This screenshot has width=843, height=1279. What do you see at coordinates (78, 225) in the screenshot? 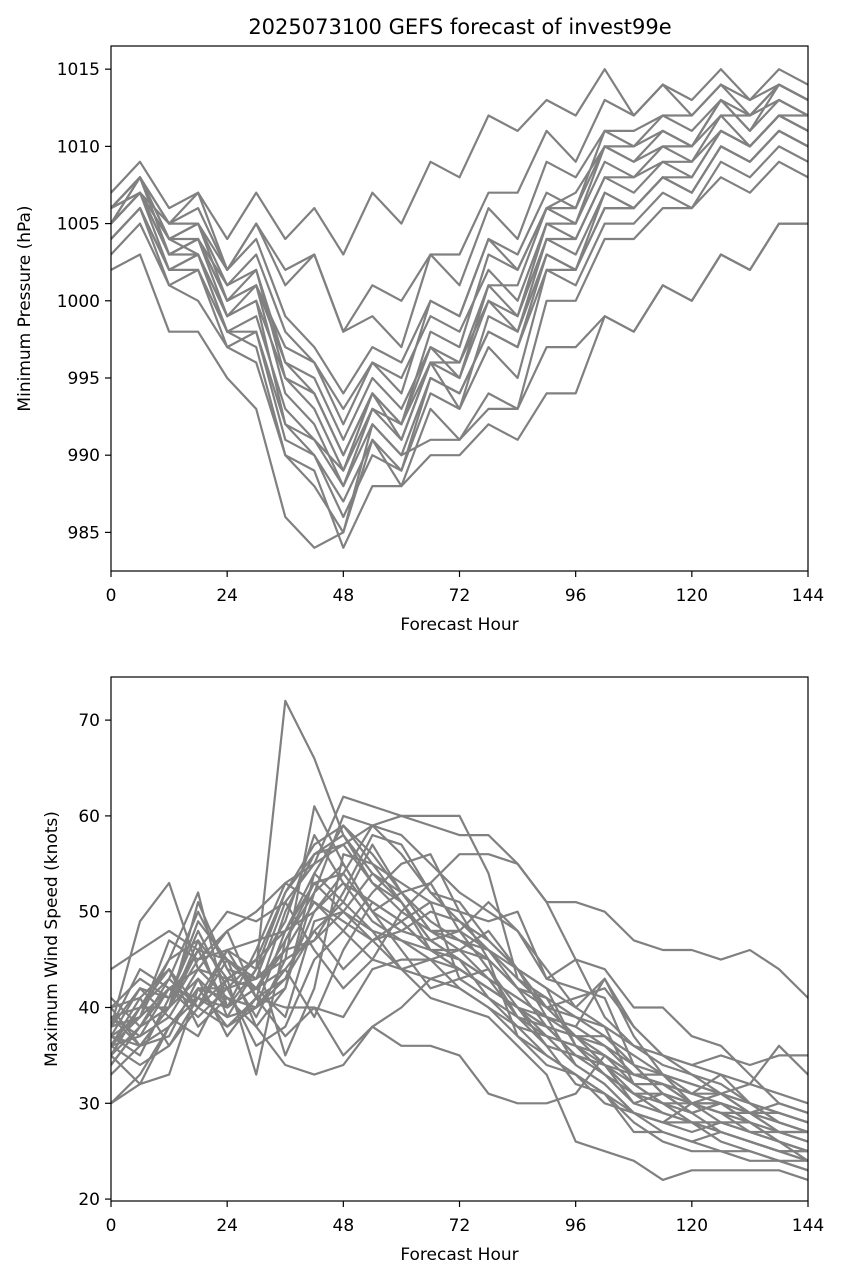
I see `y-tick-label: 1005` at bounding box center [78, 225].